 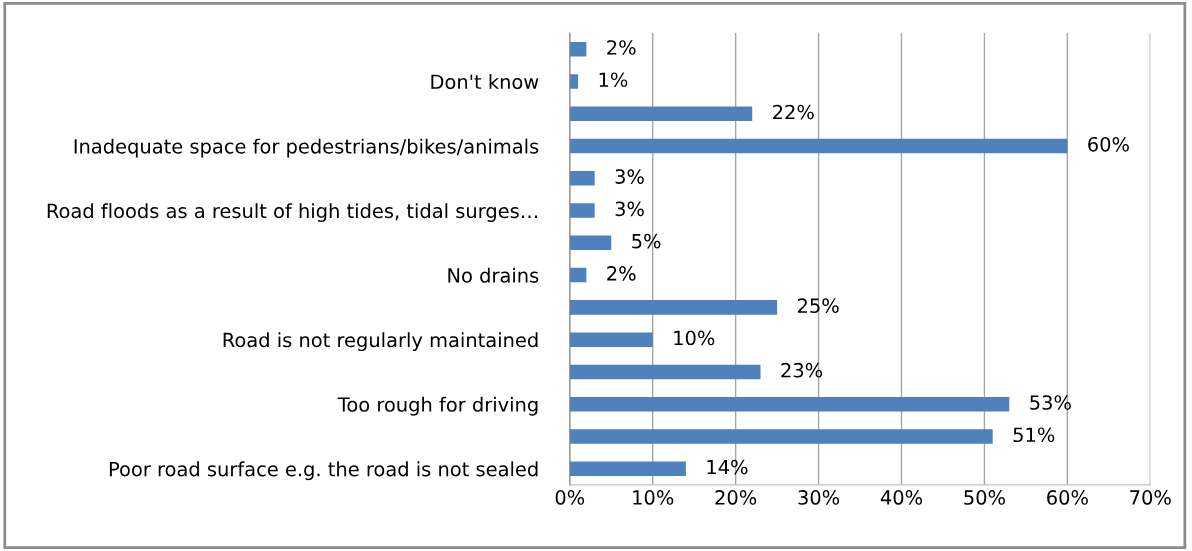 I want to click on x-tick-label: 20%, so click(x=736, y=497).